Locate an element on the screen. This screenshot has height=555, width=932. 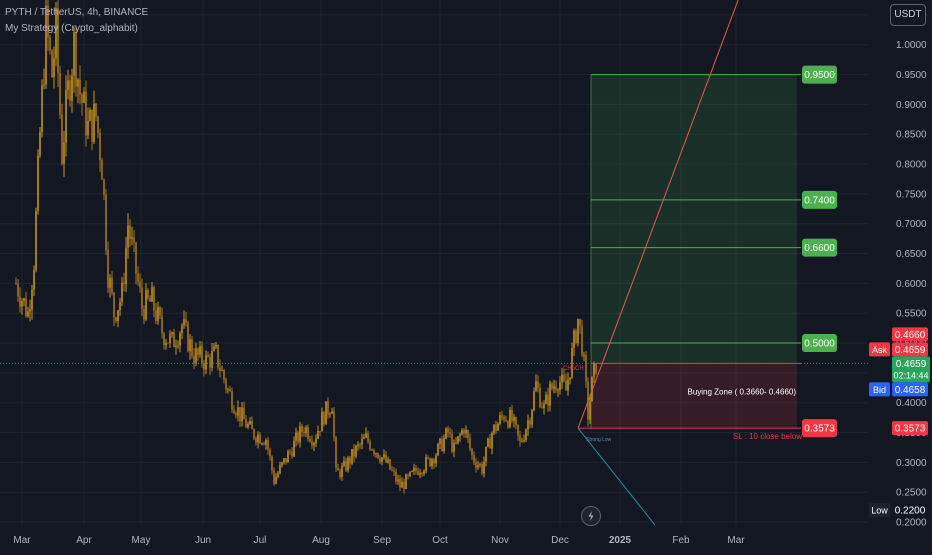
x-tick-label: Sep is located at coordinates (382, 540).